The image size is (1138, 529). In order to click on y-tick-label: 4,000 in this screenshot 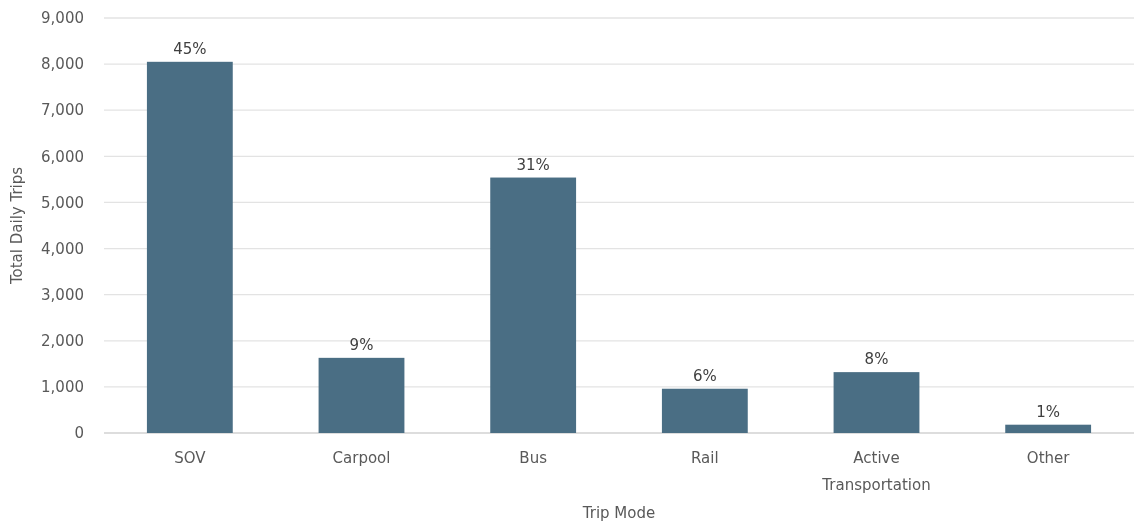, I will do `click(62, 248)`.